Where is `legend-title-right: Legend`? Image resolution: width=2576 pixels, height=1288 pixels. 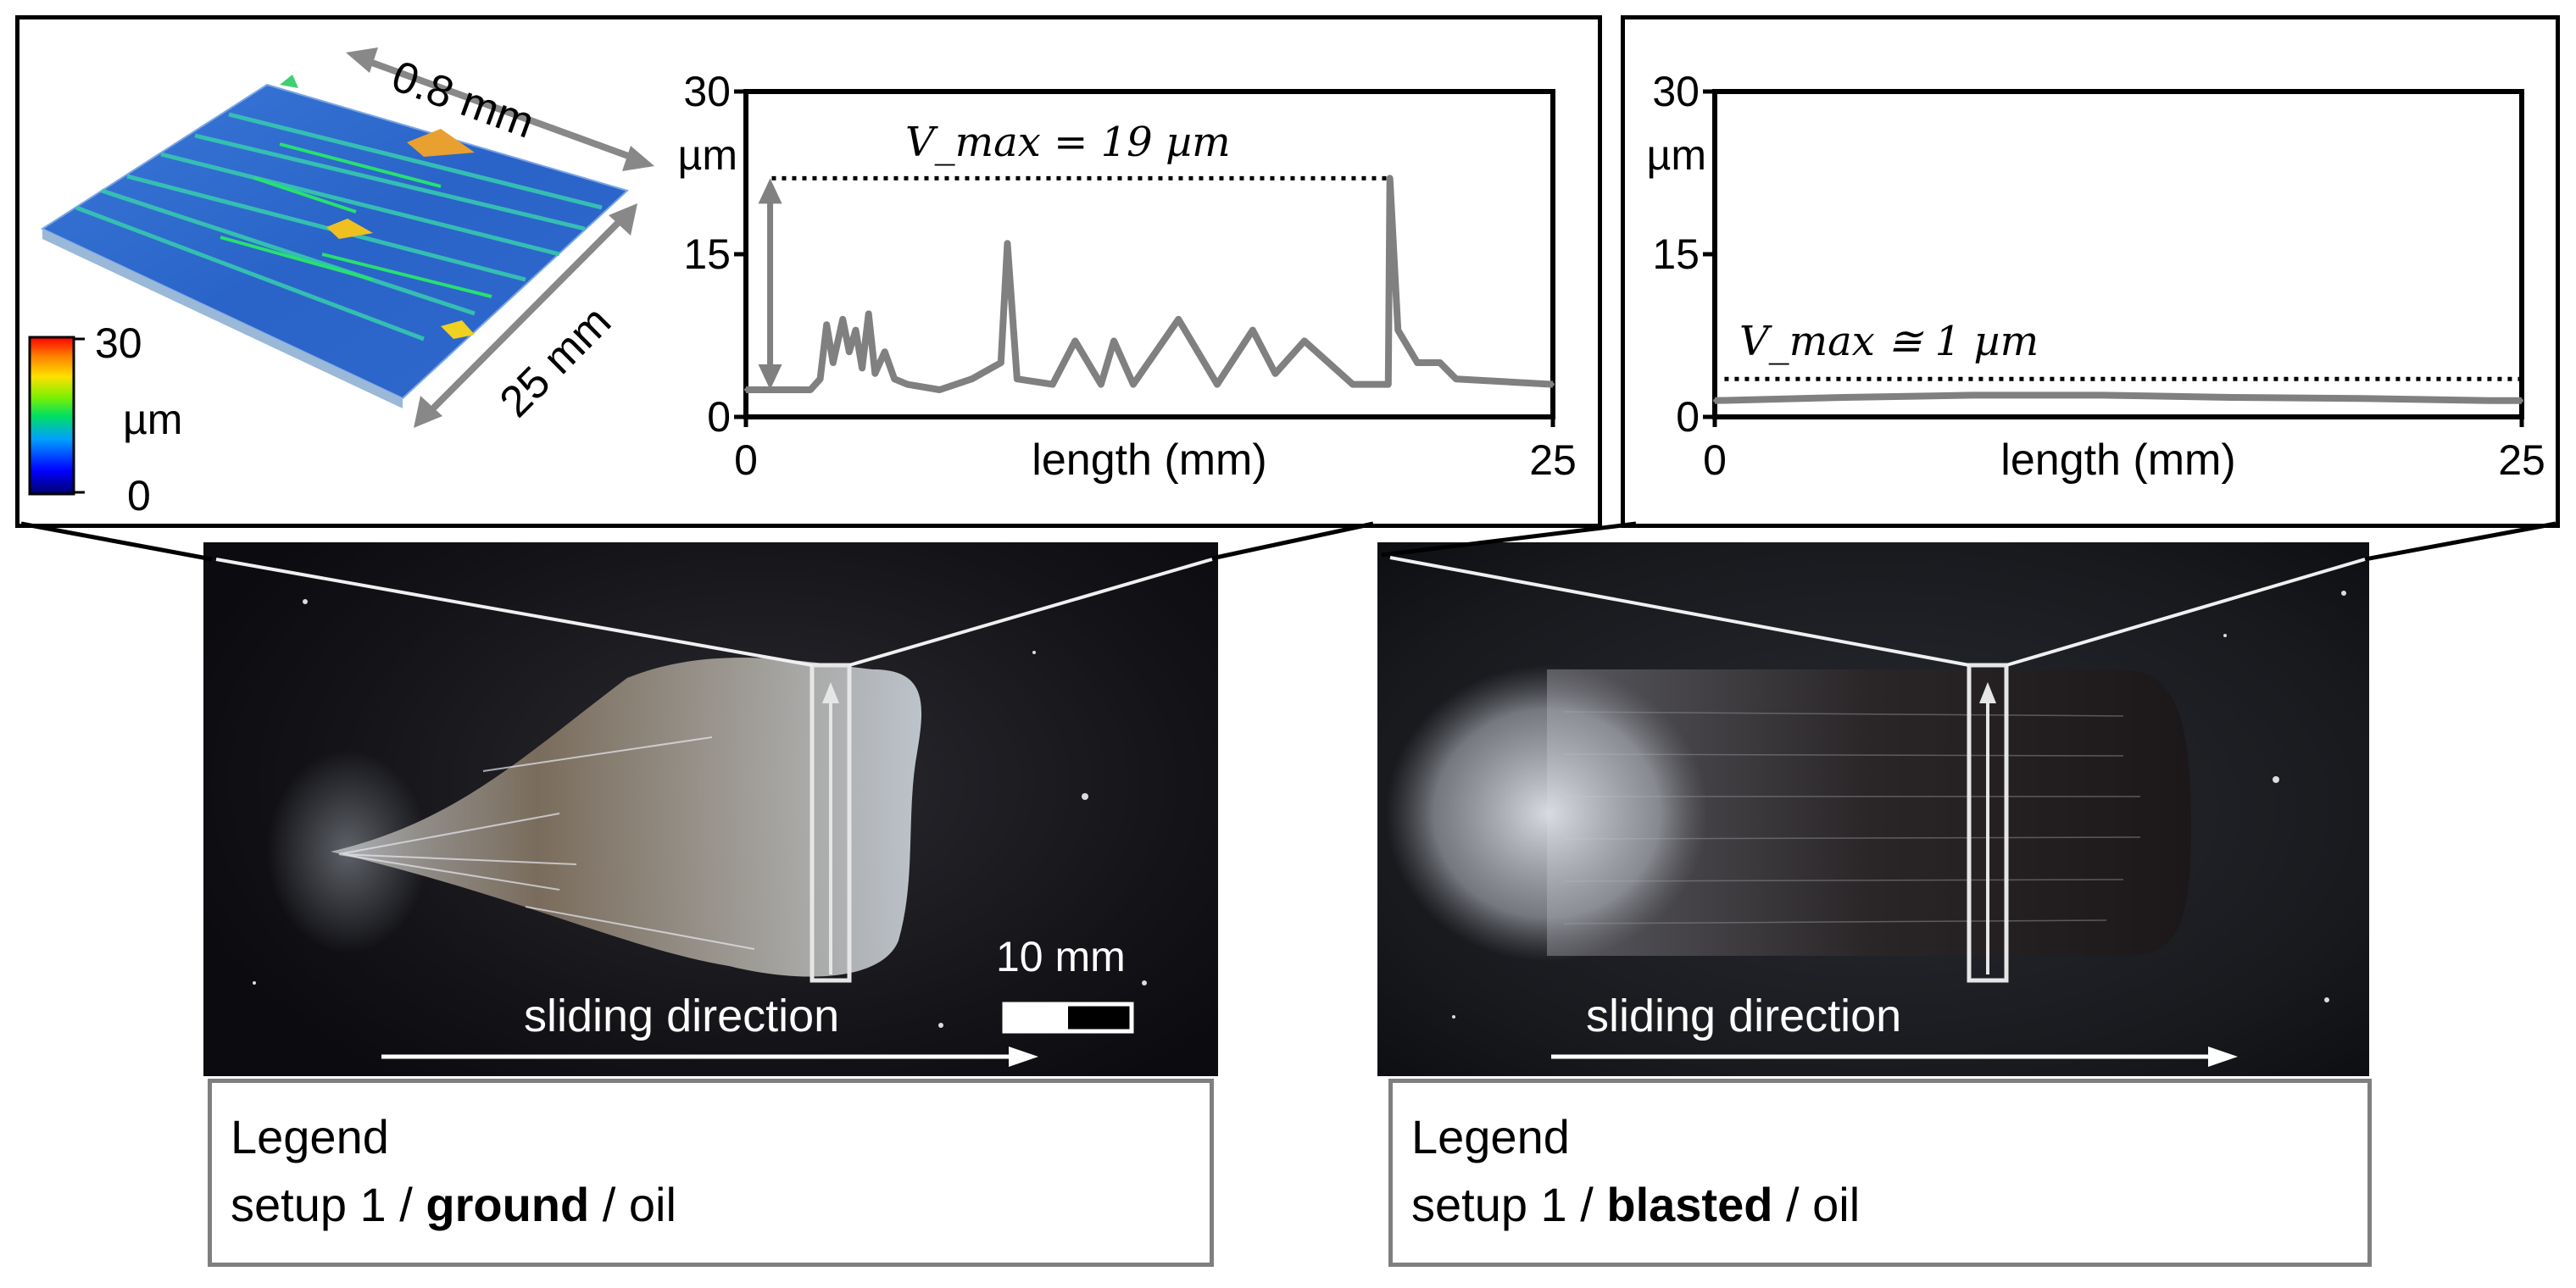
legend-title-right: Legend is located at coordinates (1490, 1136).